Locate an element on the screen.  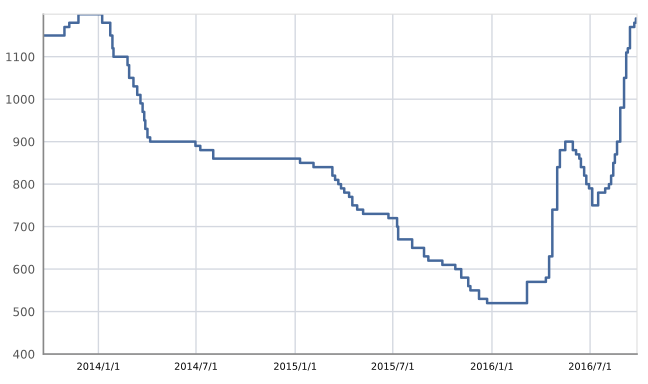
y-tick-label: 700 is located at coordinates (24, 227).